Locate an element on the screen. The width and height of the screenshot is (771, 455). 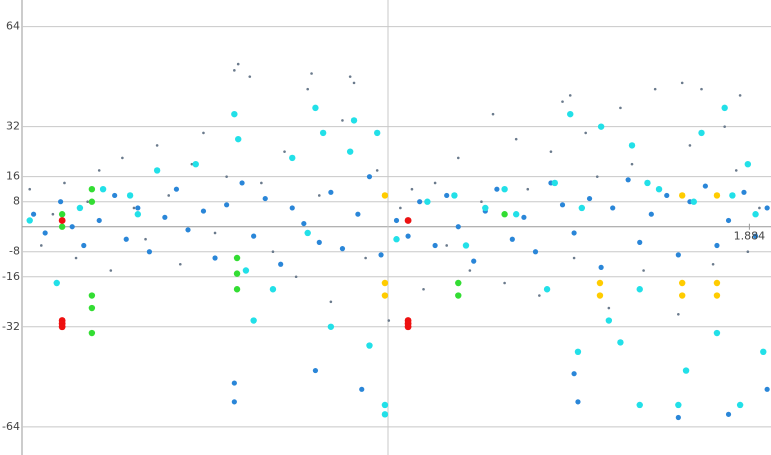
x-tick-label: 1.884 is located at coordinates (750, 236).